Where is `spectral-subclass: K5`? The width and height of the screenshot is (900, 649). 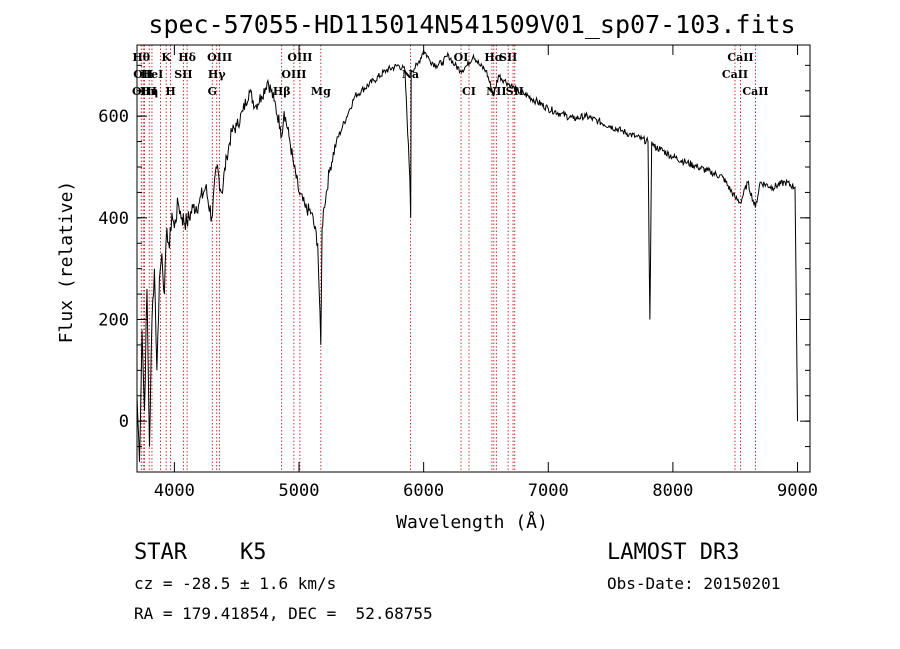 spectral-subclass: K5 is located at coordinates (253, 552).